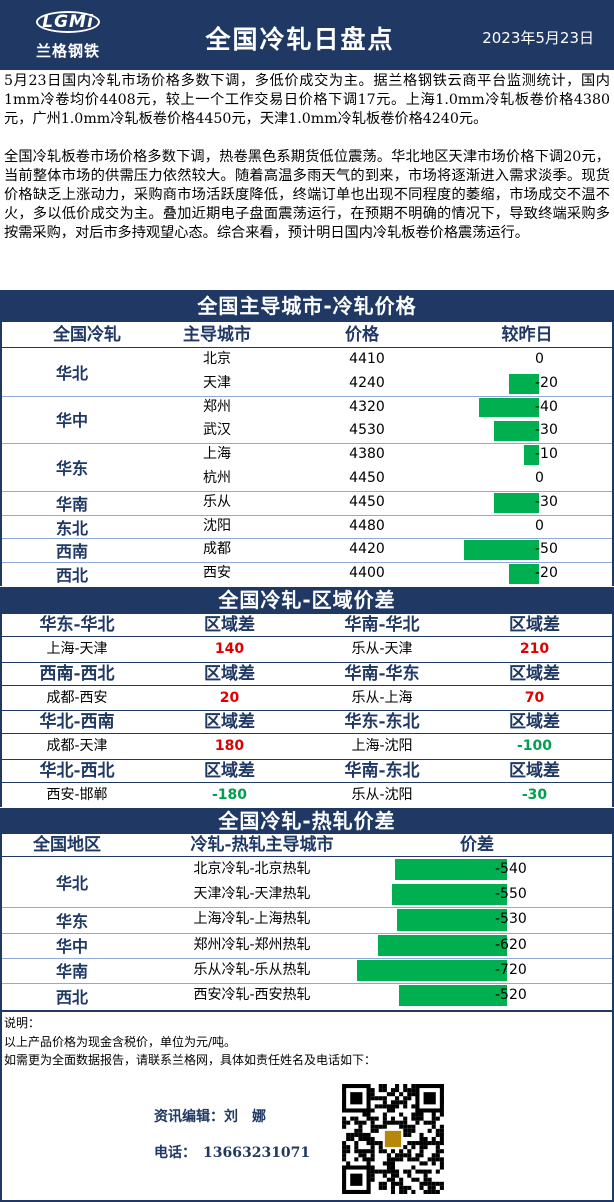  What do you see at coordinates (546, 454) in the screenshot?
I see `change-value: -10` at bounding box center [546, 454].